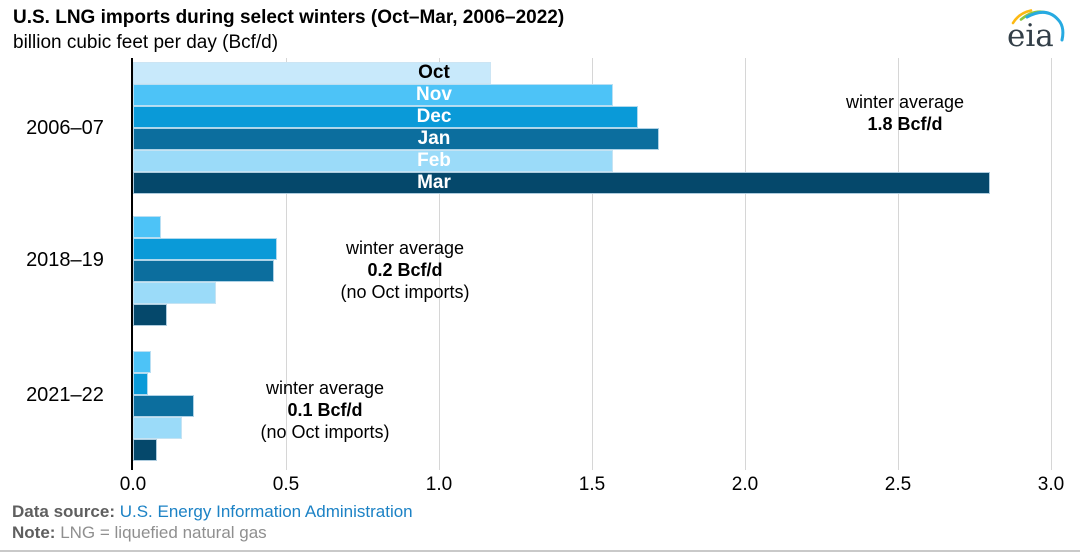 Image resolution: width=1080 pixels, height=556 pixels. I want to click on bar-2021-22-nov, so click(142, 362).